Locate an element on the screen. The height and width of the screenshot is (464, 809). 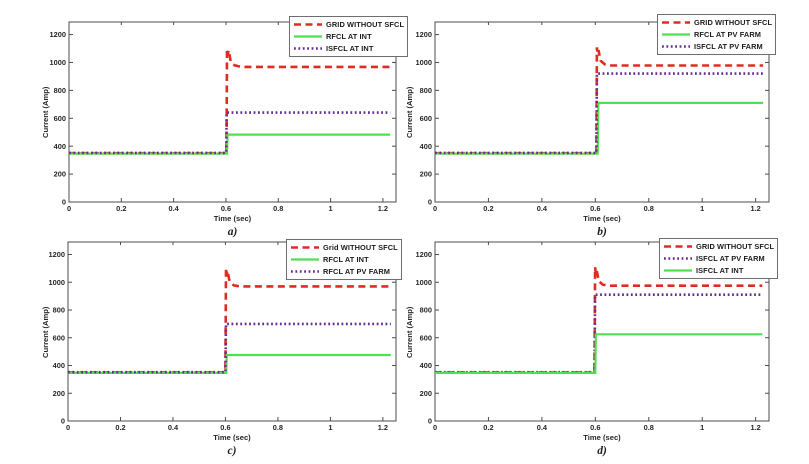
legend-item: Grid WITHOUT SFCL is located at coordinates (344, 247).